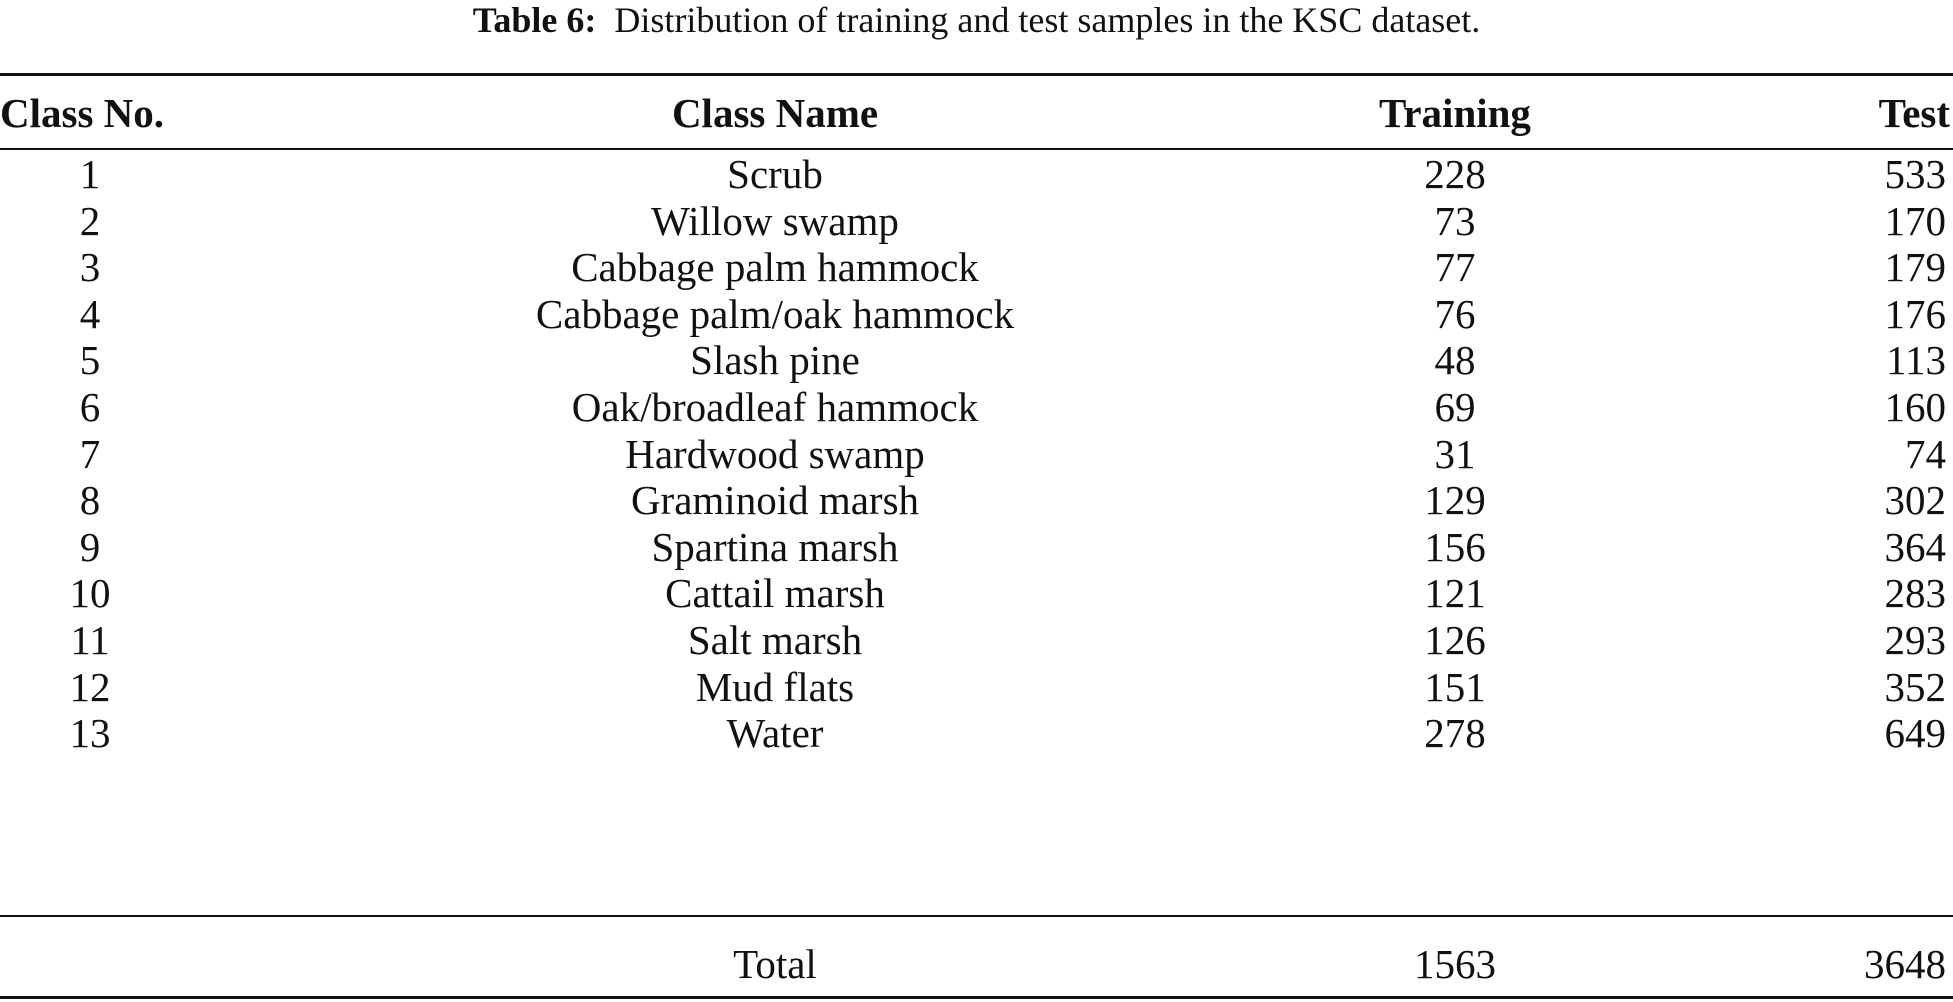 The width and height of the screenshot is (1953, 1002). Describe the element at coordinates (1915, 267) in the screenshot. I see `cell-test: 179` at that location.